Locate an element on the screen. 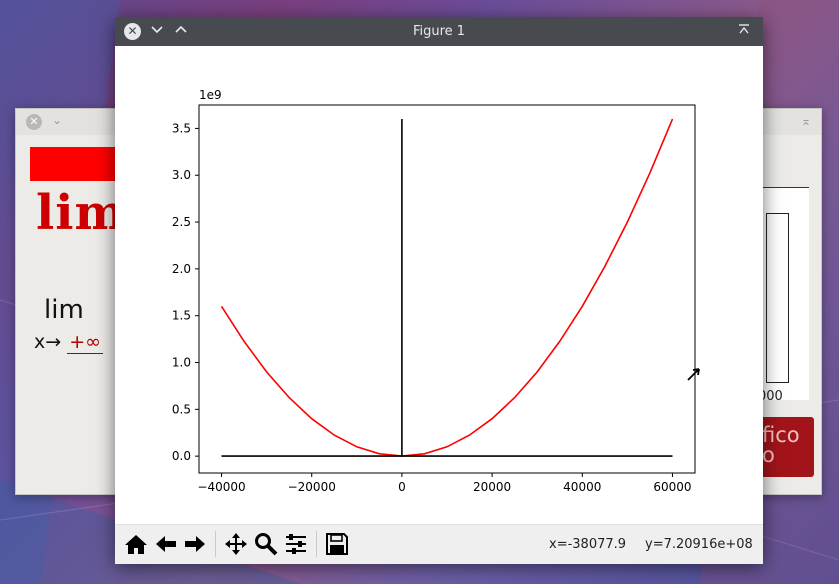  x-tick-label: 40000 is located at coordinates (582, 487).